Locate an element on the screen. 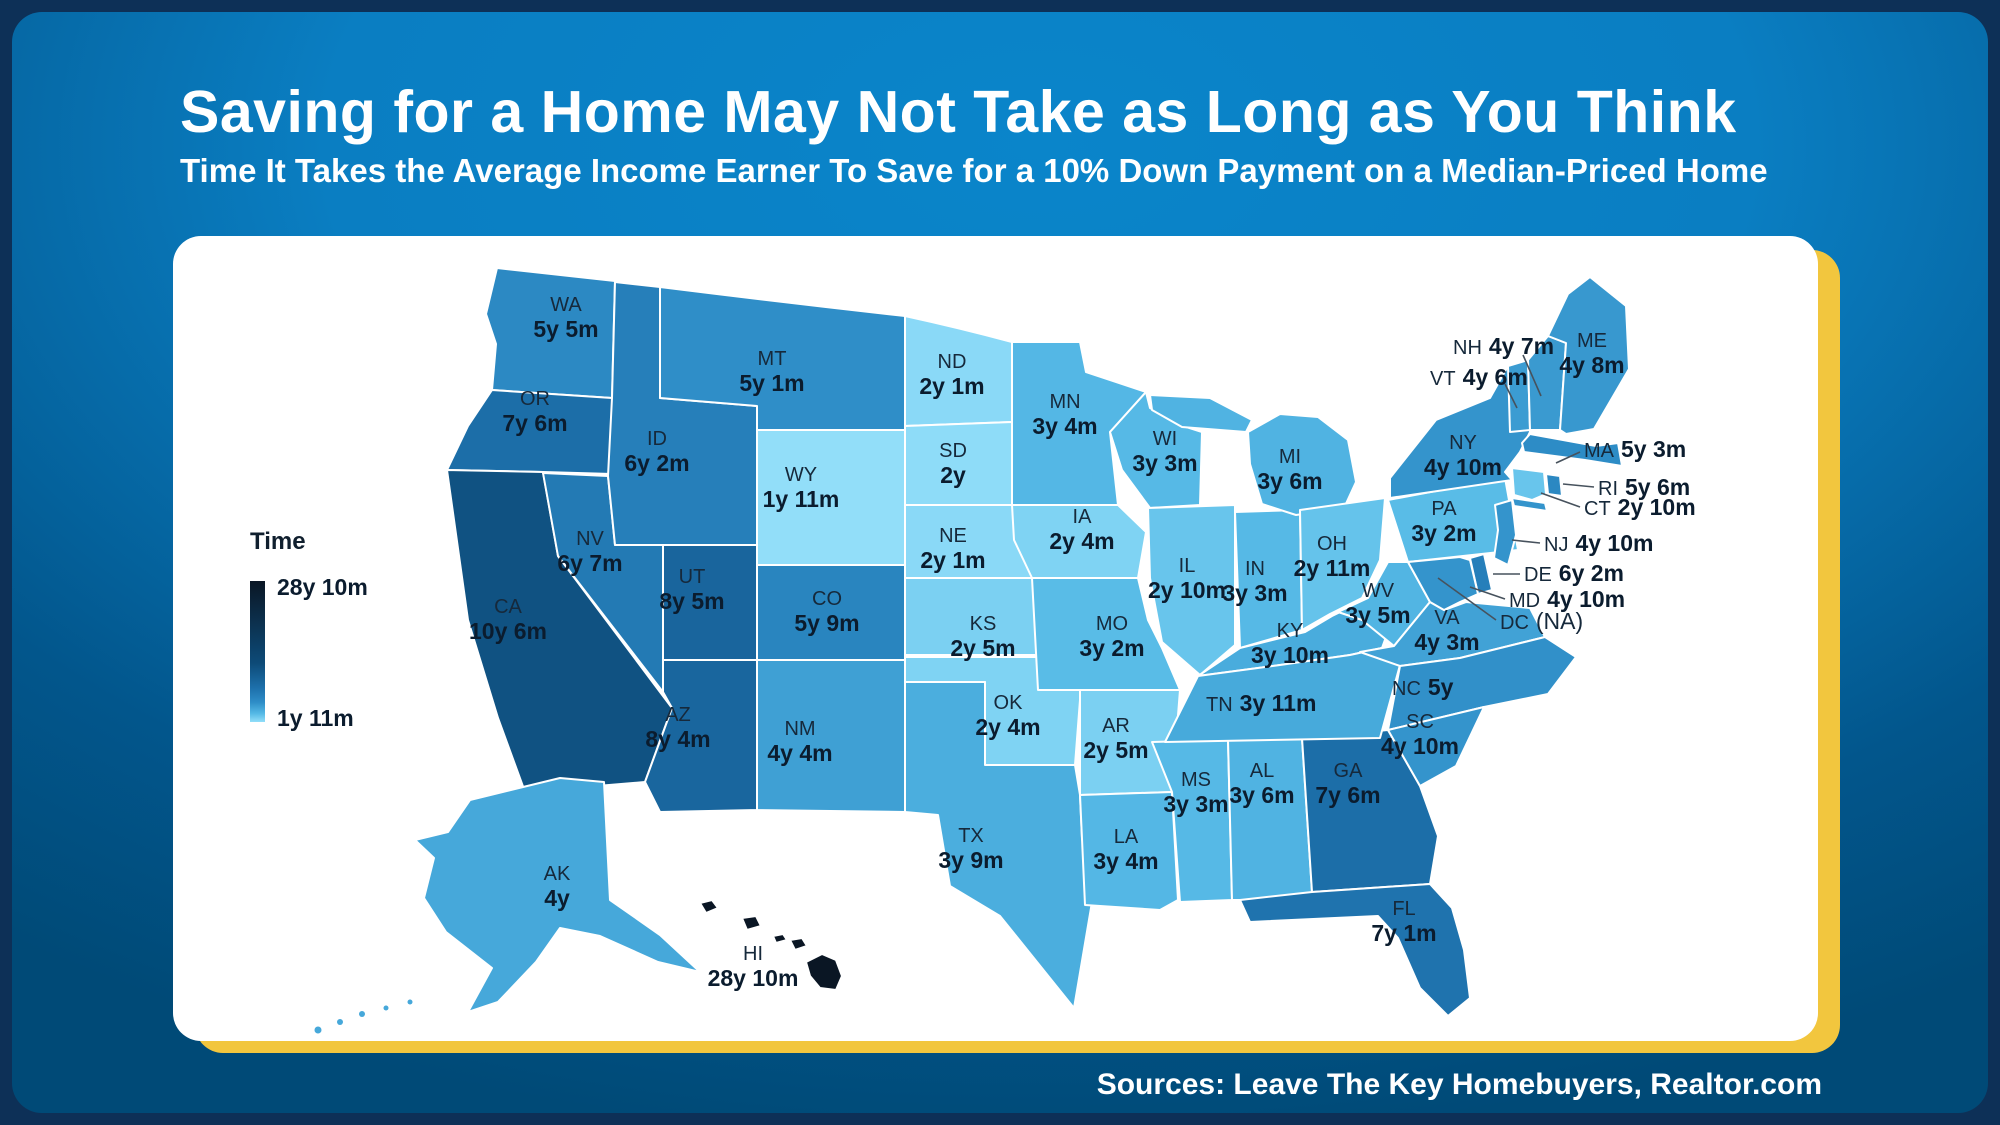 Image resolution: width=2000 pixels, height=1125 pixels. state-shape-WY is located at coordinates (831, 497).